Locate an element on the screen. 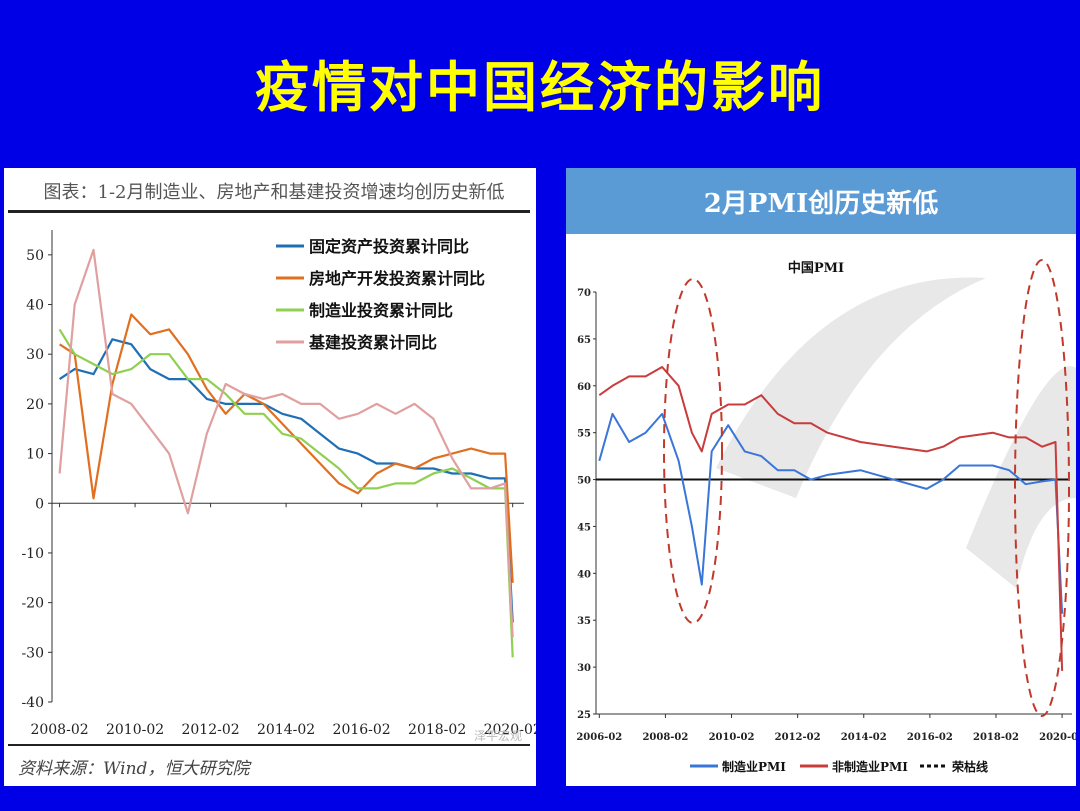 The height and width of the screenshot is (811, 1080). legend-label: 房地产开发投资累计同比 is located at coordinates (397, 278).